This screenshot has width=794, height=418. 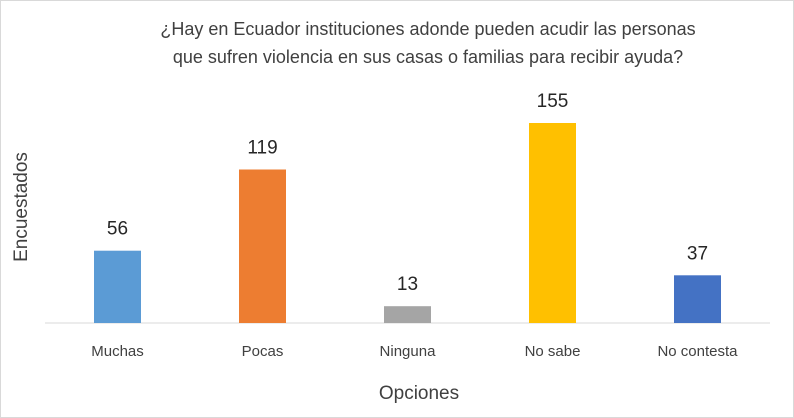 What do you see at coordinates (407, 314) in the screenshot?
I see `bar-ninguna` at bounding box center [407, 314].